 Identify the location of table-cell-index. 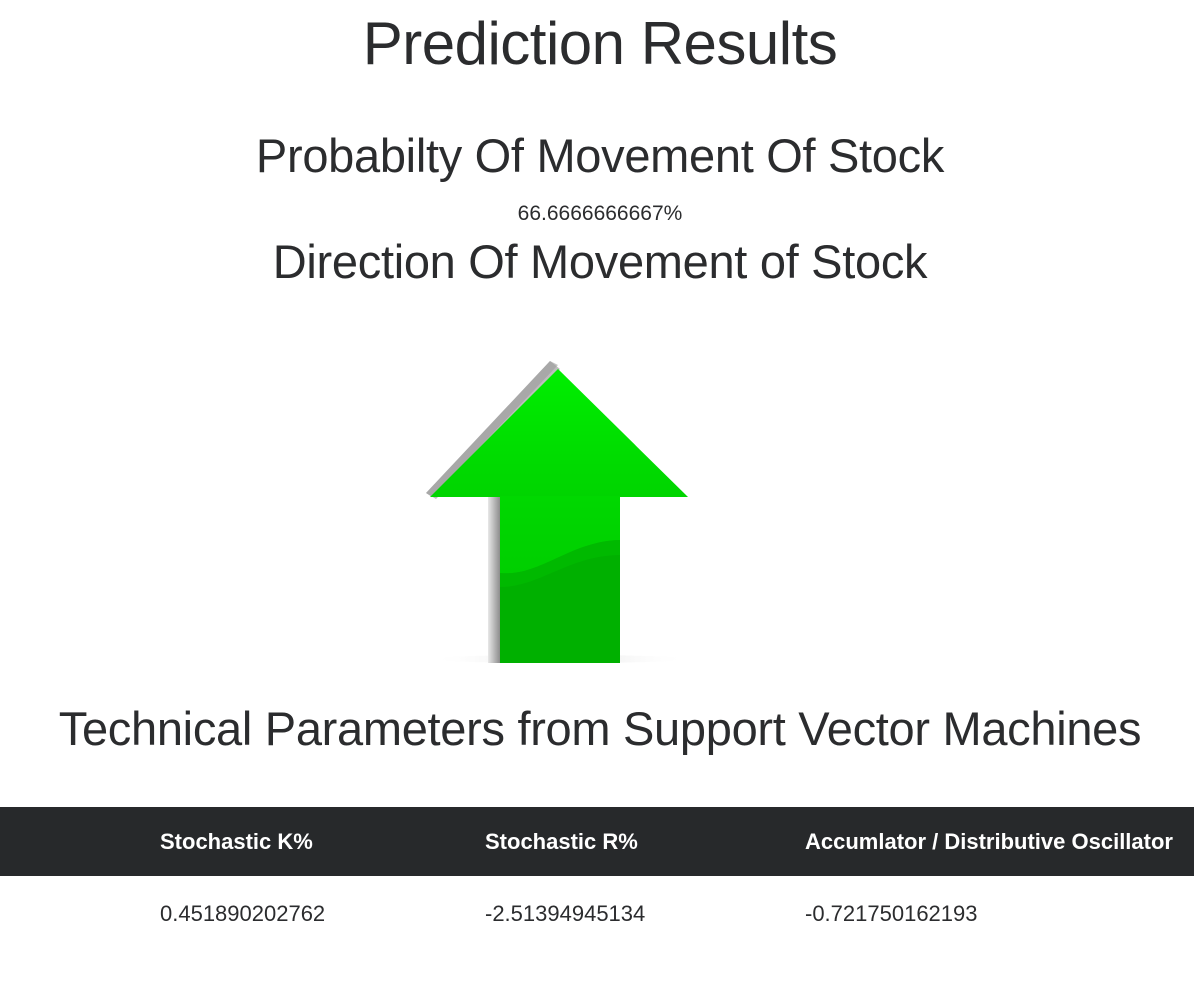
(80, 914).